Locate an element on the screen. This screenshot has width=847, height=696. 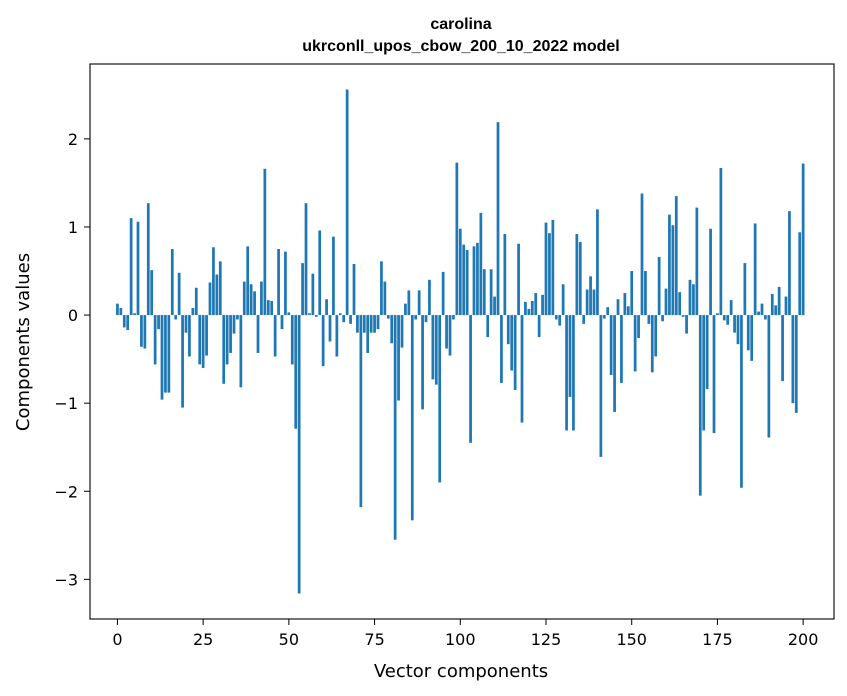
y-tick-label: 1 is located at coordinates (73, 227).